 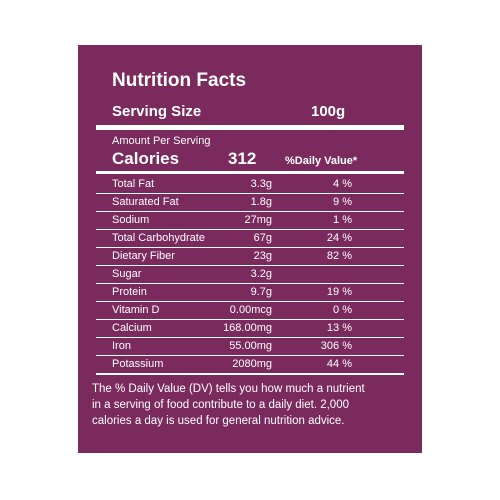 I want to click on daily-value-header: %Daily Value*, so click(x=321, y=161).